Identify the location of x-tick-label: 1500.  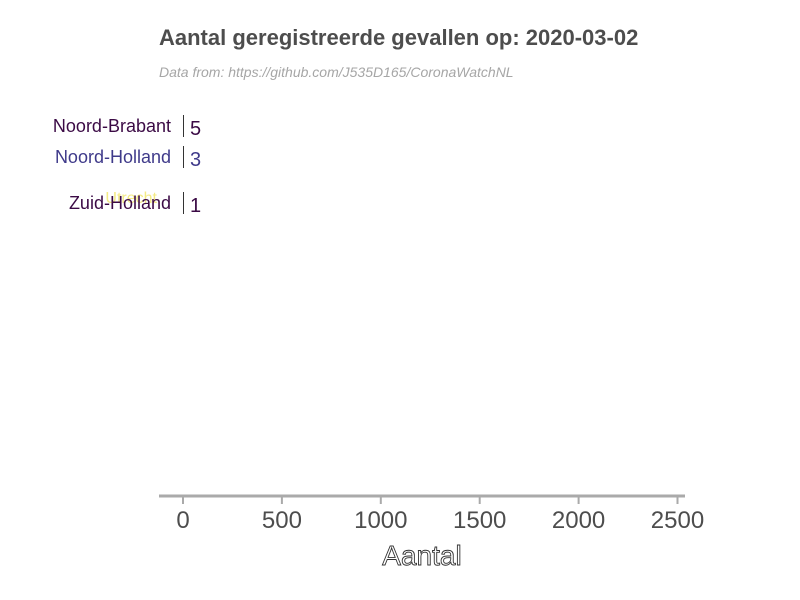
(479, 520).